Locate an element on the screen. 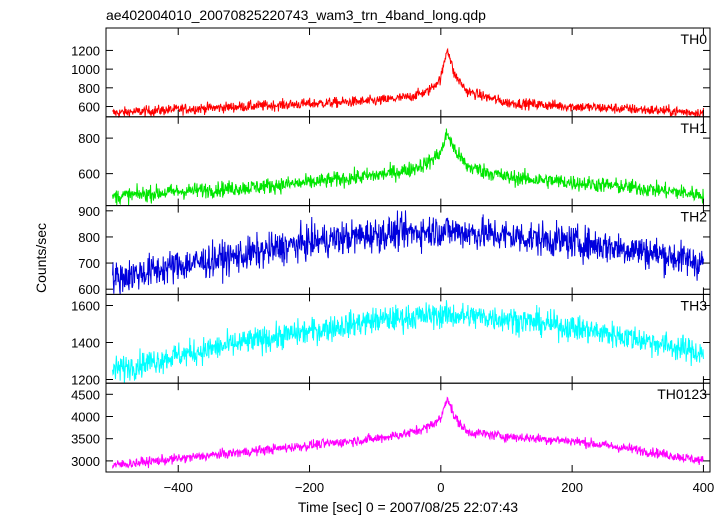 The width and height of the screenshot is (724, 521). x-tick-label: −400 is located at coordinates (178, 487).